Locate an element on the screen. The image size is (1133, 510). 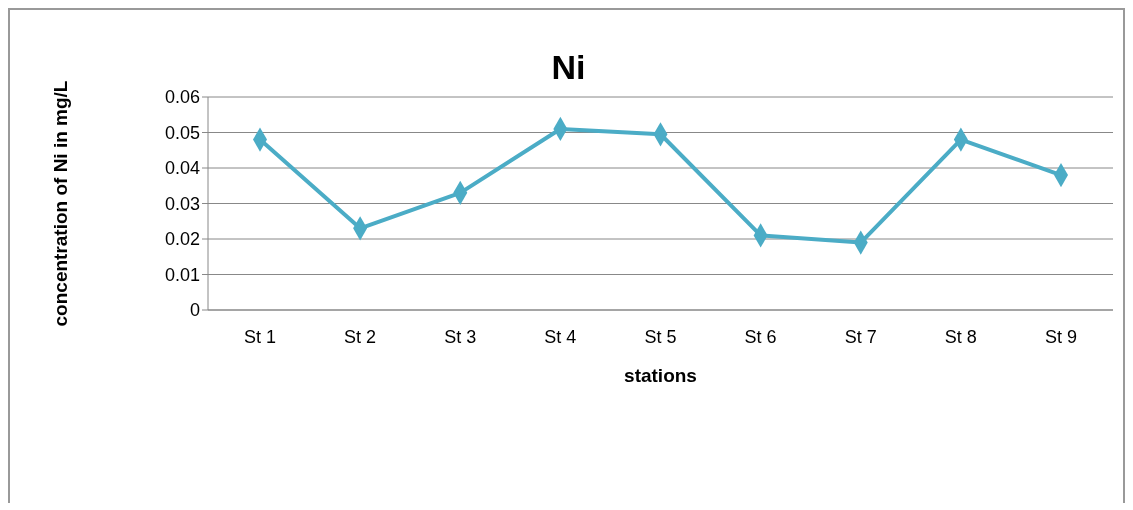
x-tick-label: St 1 is located at coordinates (260, 336).